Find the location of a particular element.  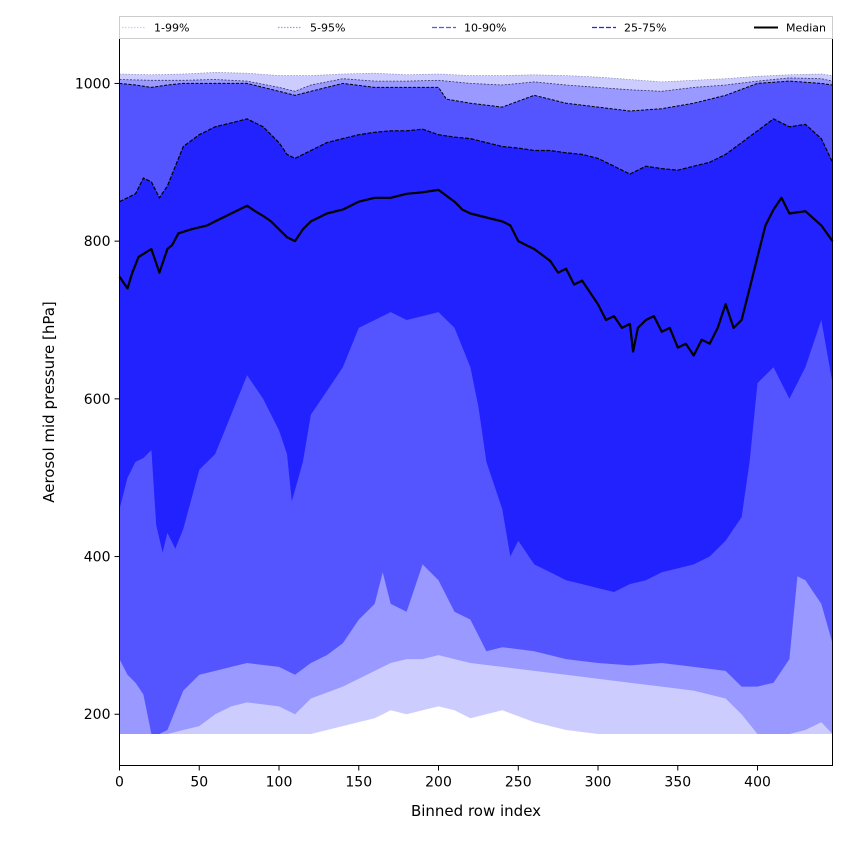

legend-box is located at coordinates (476, 27).